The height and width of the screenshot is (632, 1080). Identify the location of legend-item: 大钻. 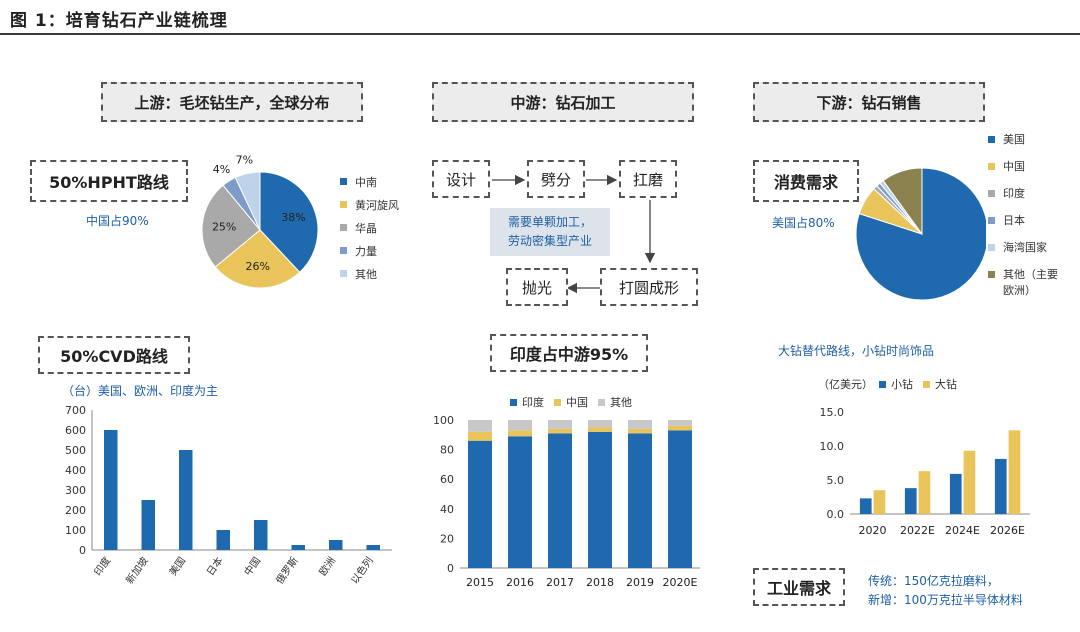
(940, 384).